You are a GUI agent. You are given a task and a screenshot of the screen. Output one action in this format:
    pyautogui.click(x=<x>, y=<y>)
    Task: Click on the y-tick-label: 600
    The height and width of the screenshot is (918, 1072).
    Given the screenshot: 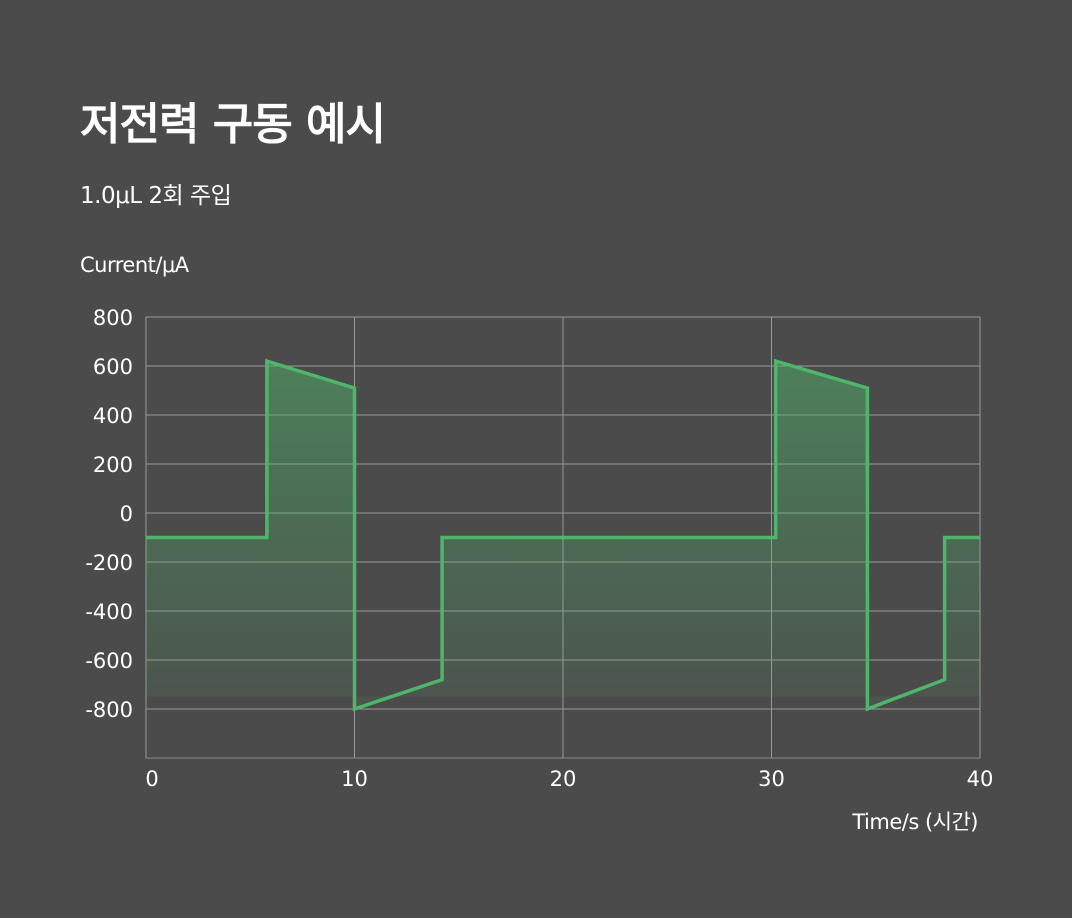 What is the action you would take?
    pyautogui.click(x=113, y=367)
    